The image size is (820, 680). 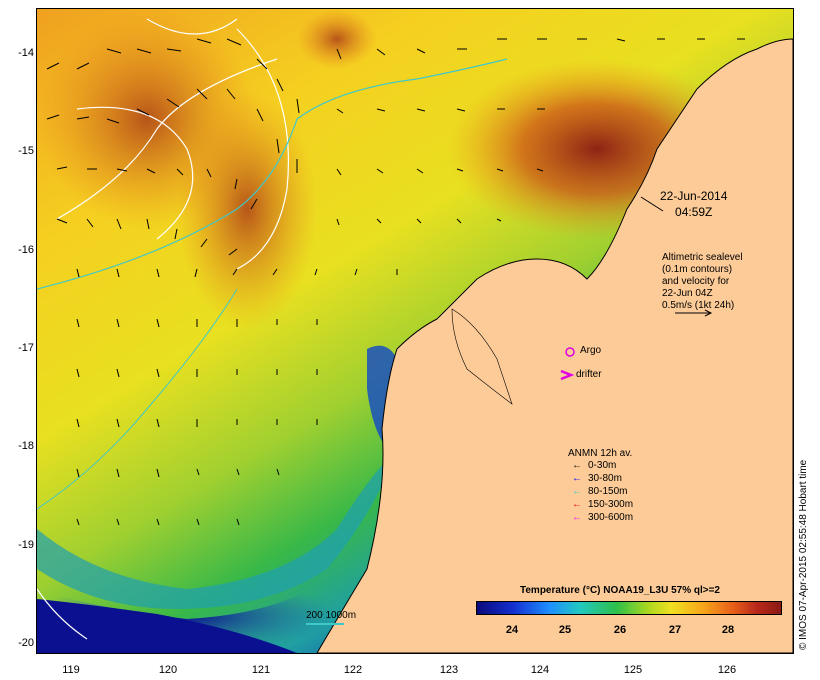 What do you see at coordinates (567, 375) in the screenshot?
I see `drifter-marker-icon` at bounding box center [567, 375].